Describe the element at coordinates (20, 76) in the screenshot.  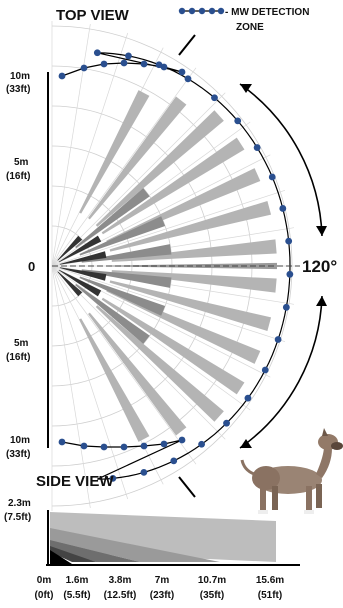
I see `label-10m-upper: 10m` at that location.